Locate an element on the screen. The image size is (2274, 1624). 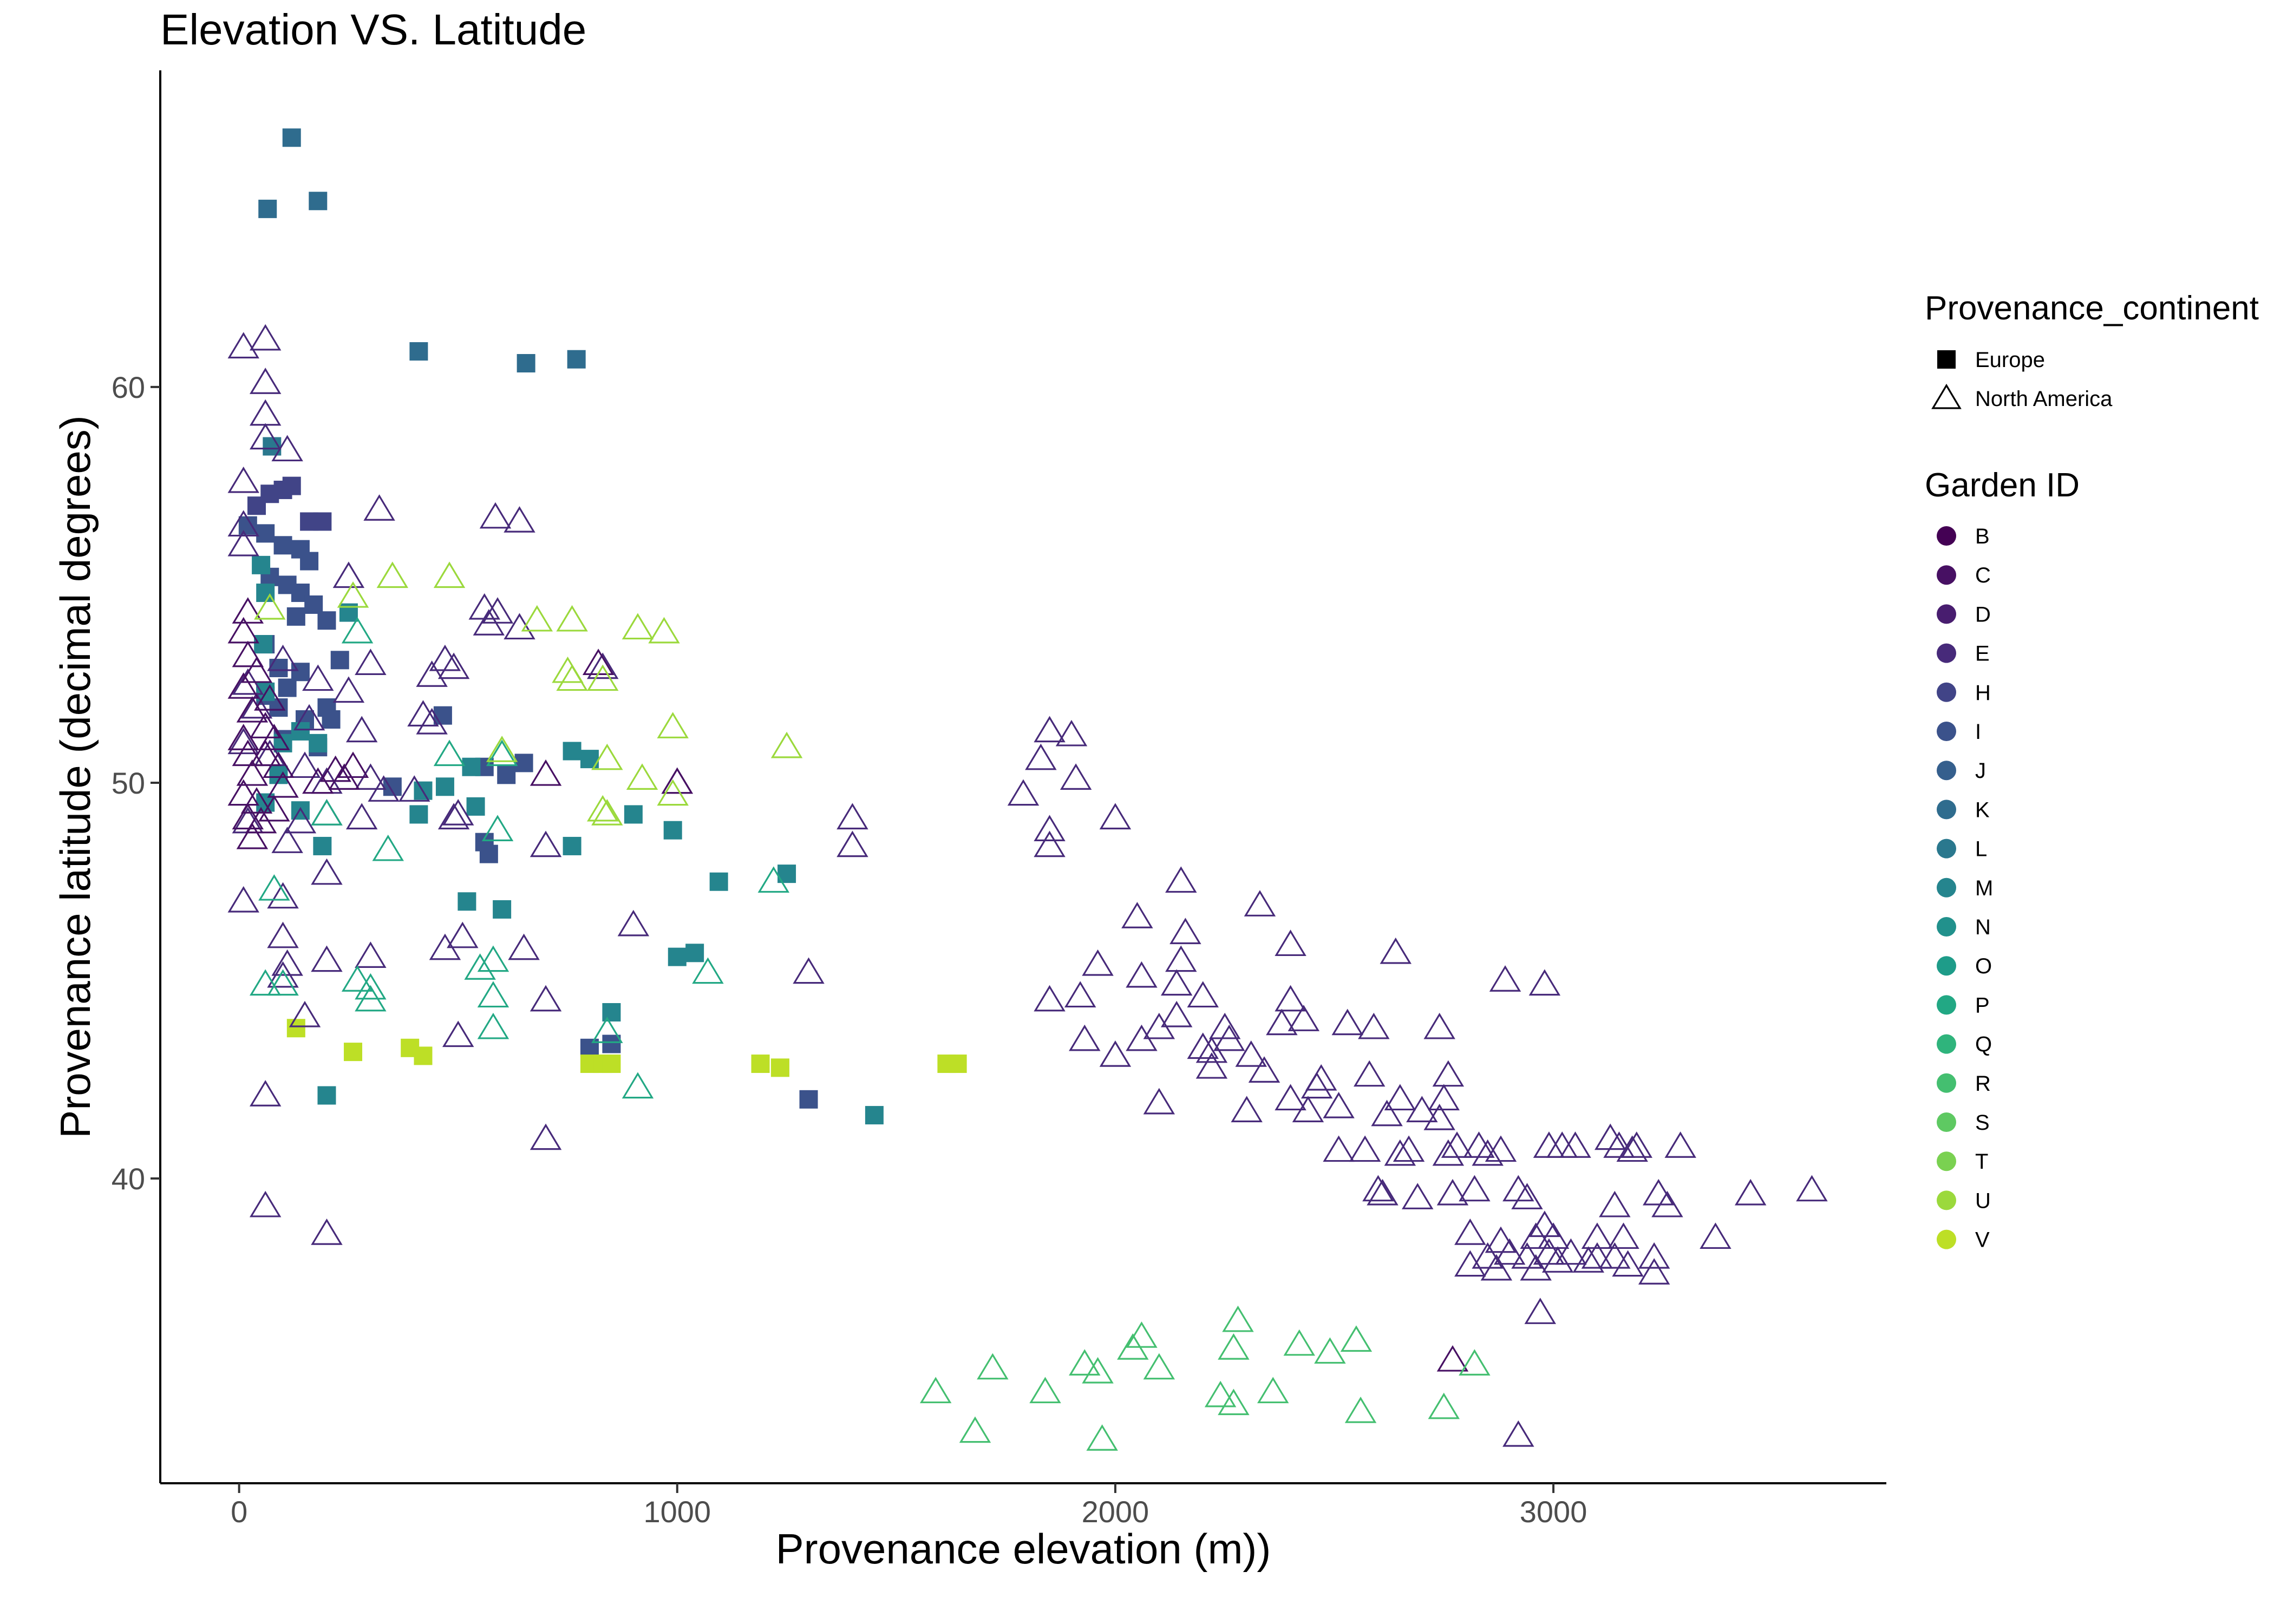
legend-garden-label: H is located at coordinates (1983, 693).